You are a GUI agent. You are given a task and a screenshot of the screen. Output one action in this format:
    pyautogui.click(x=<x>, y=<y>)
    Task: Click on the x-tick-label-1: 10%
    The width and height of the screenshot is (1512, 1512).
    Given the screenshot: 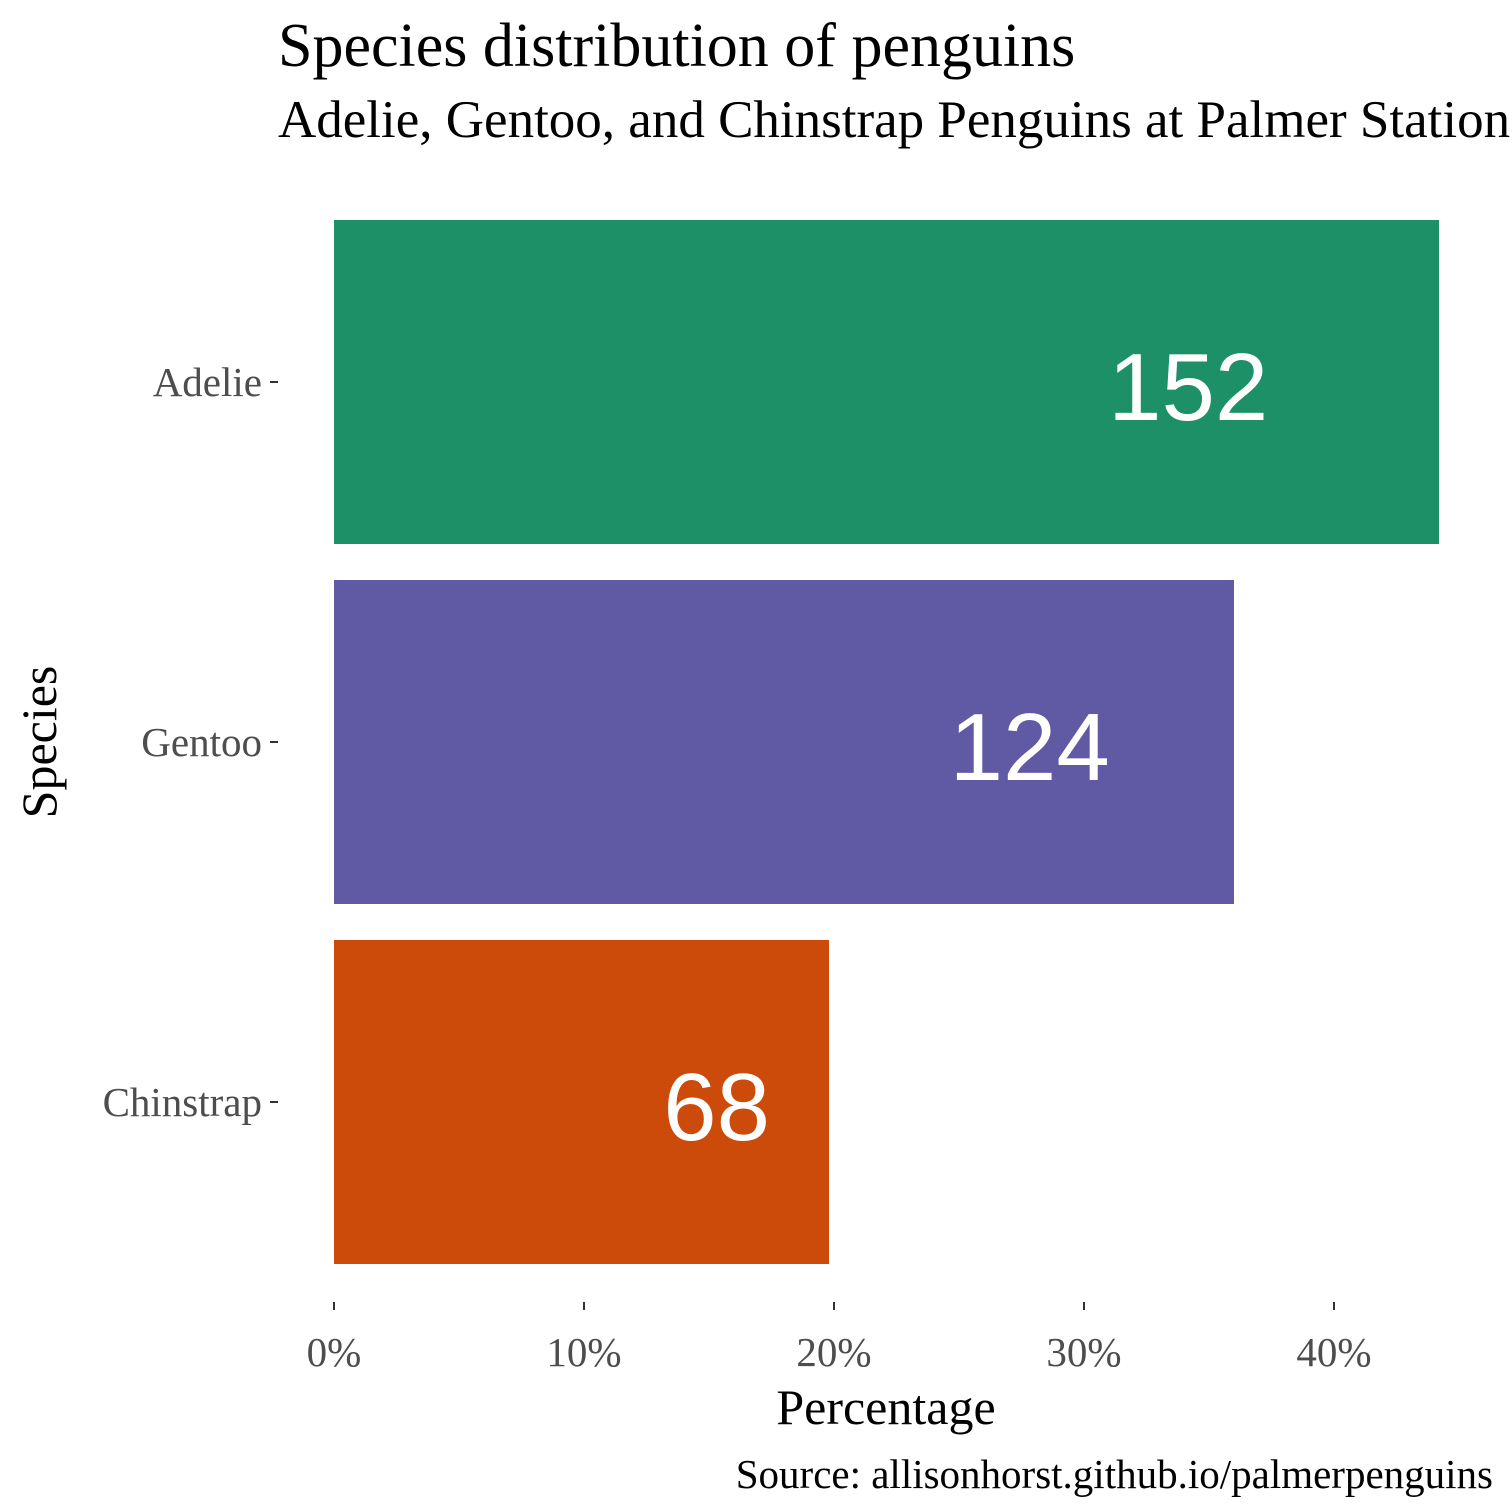 What is the action you would take?
    pyautogui.click(x=583, y=1352)
    